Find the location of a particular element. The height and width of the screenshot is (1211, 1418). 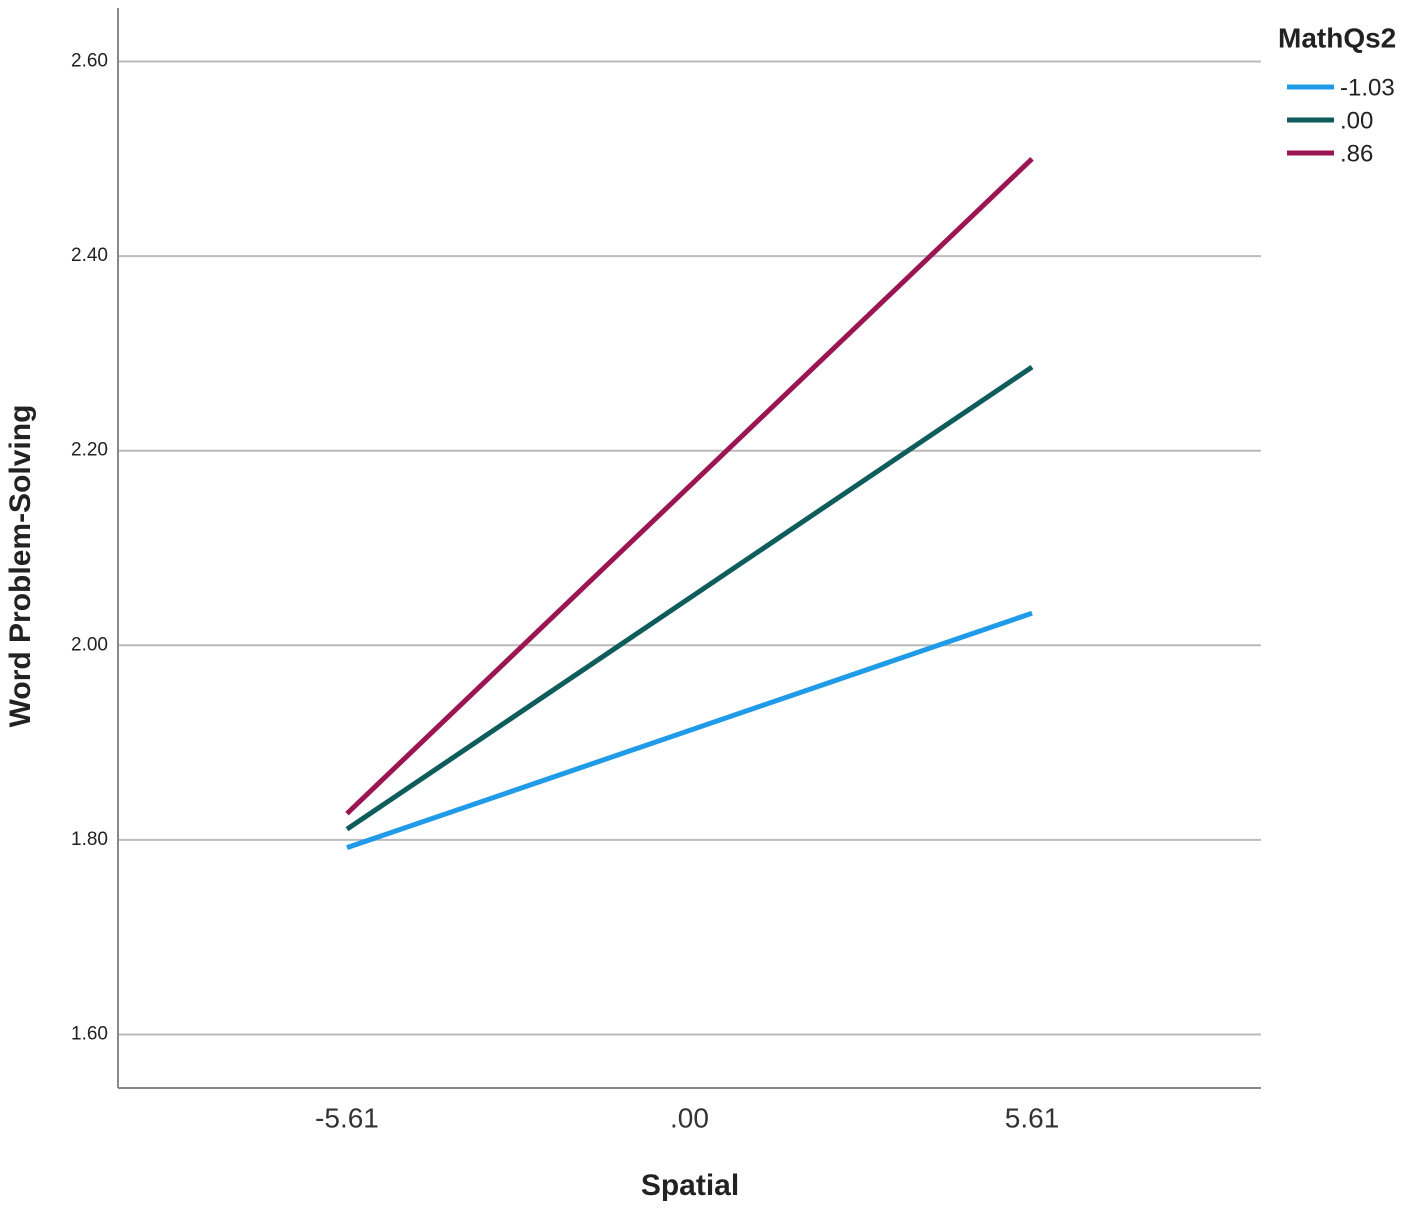

x-tick-label: -5.61 is located at coordinates (347, 1117).